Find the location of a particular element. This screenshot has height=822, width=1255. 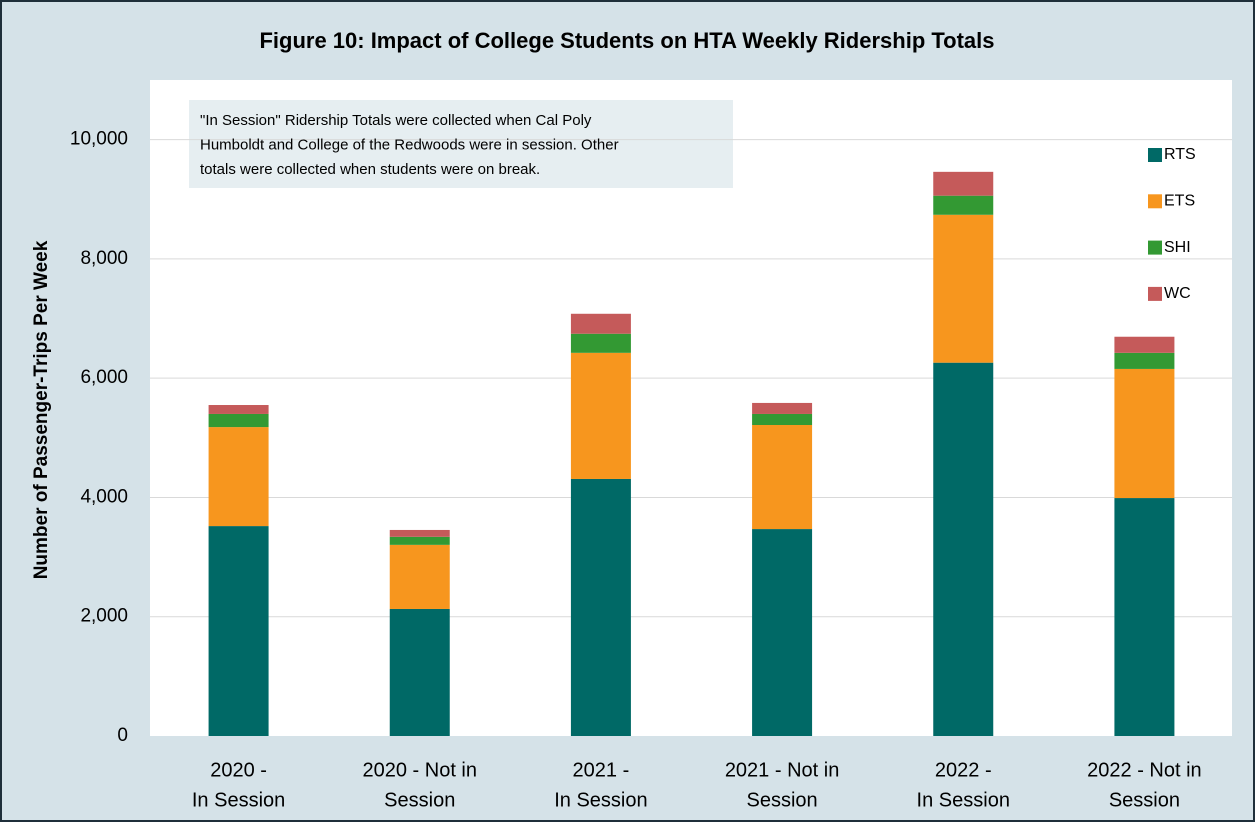

x-tick-label: 2020 - is located at coordinates (238, 770).